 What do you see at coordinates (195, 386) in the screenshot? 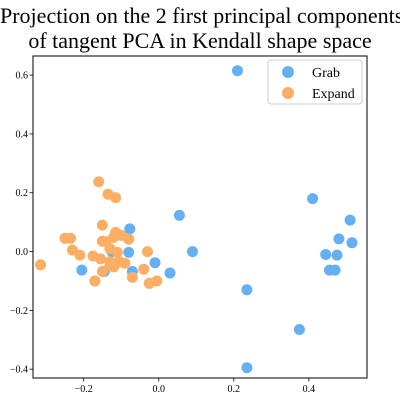
I see `x-axis: −0.2 0.0 0.2 0.4` at bounding box center [195, 386].